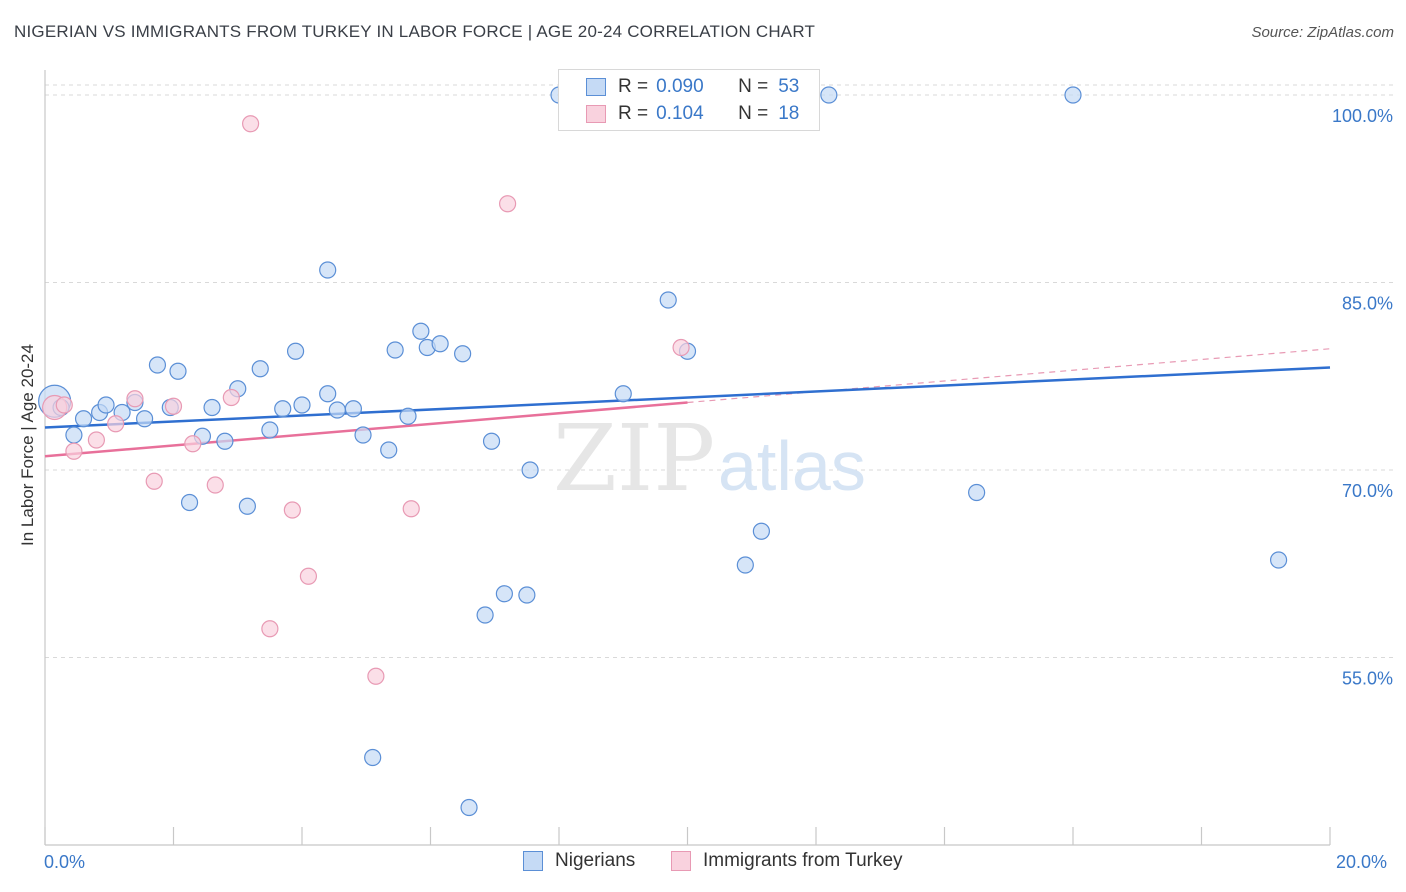 The image size is (1406, 892). What do you see at coordinates (803, 860) in the screenshot?
I see `legend-label-turkey: Immigrants from Turkey` at bounding box center [803, 860].